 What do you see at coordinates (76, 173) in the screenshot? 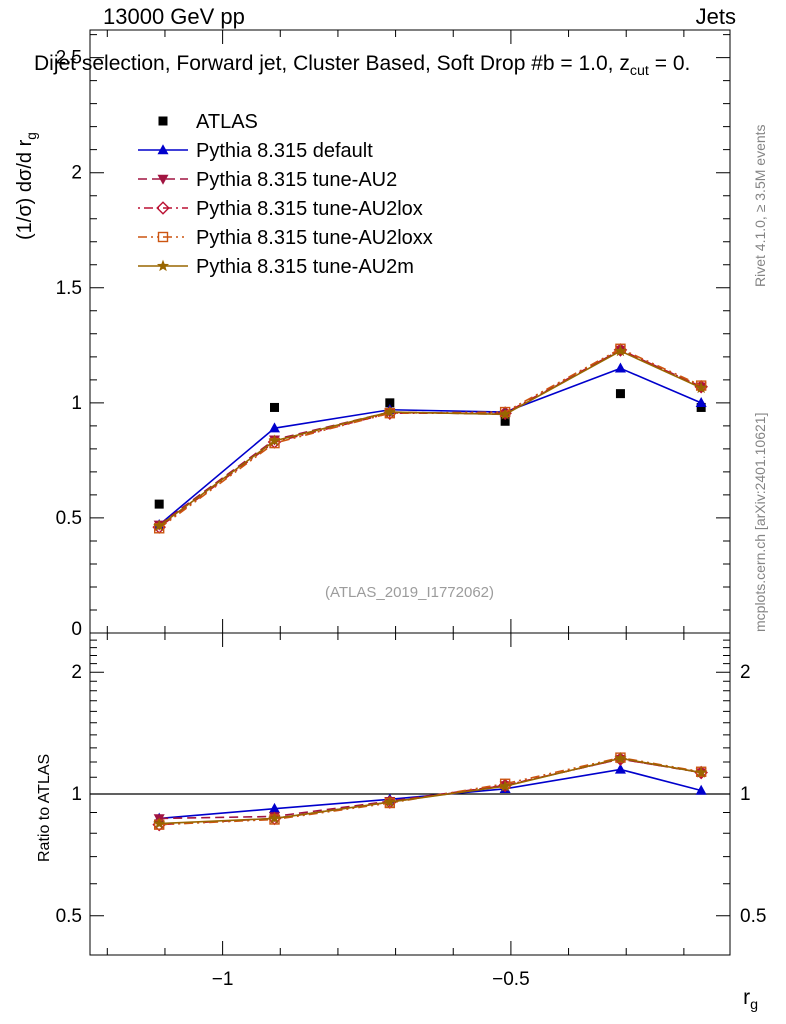
I see `main-ytick-label: 2` at bounding box center [76, 173].